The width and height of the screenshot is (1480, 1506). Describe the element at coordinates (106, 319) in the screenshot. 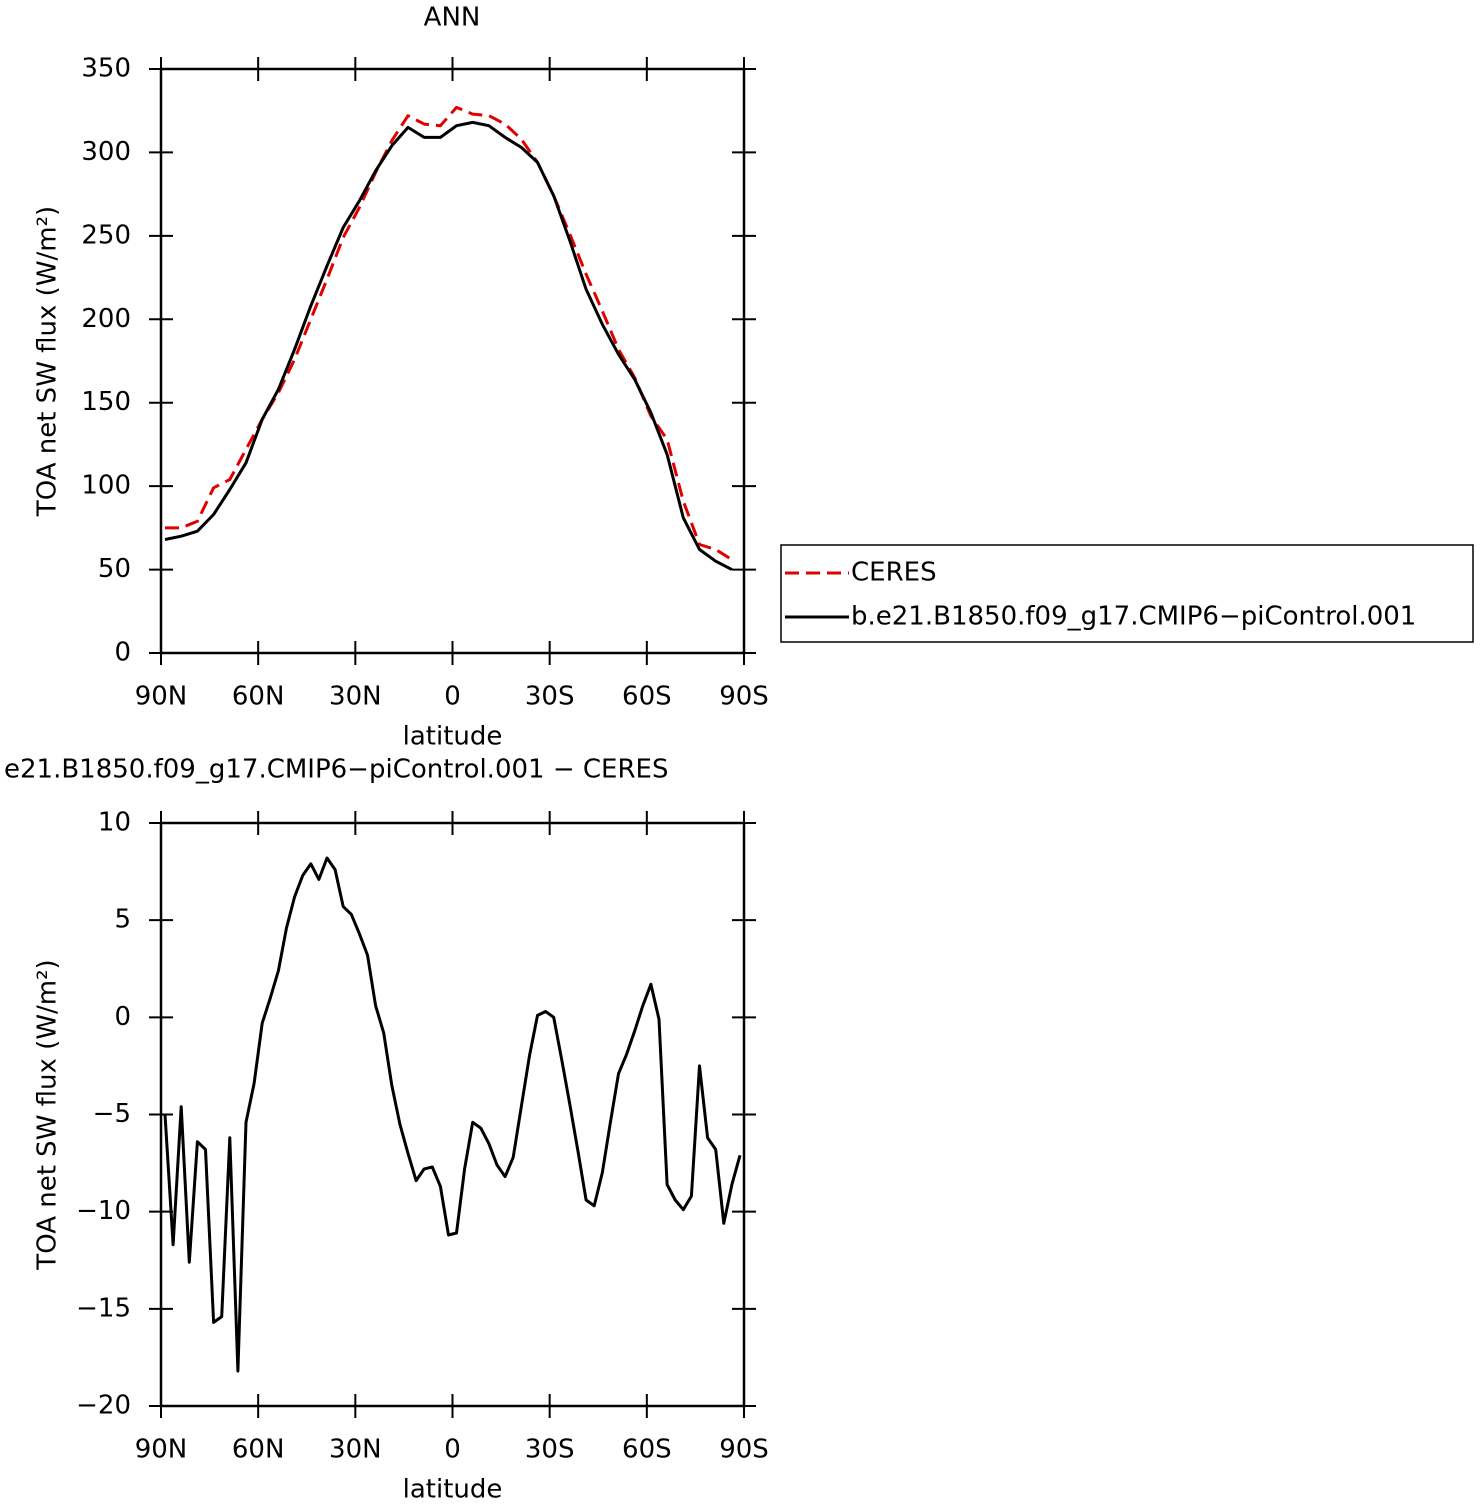

I see `y-tick-label: 200` at that location.